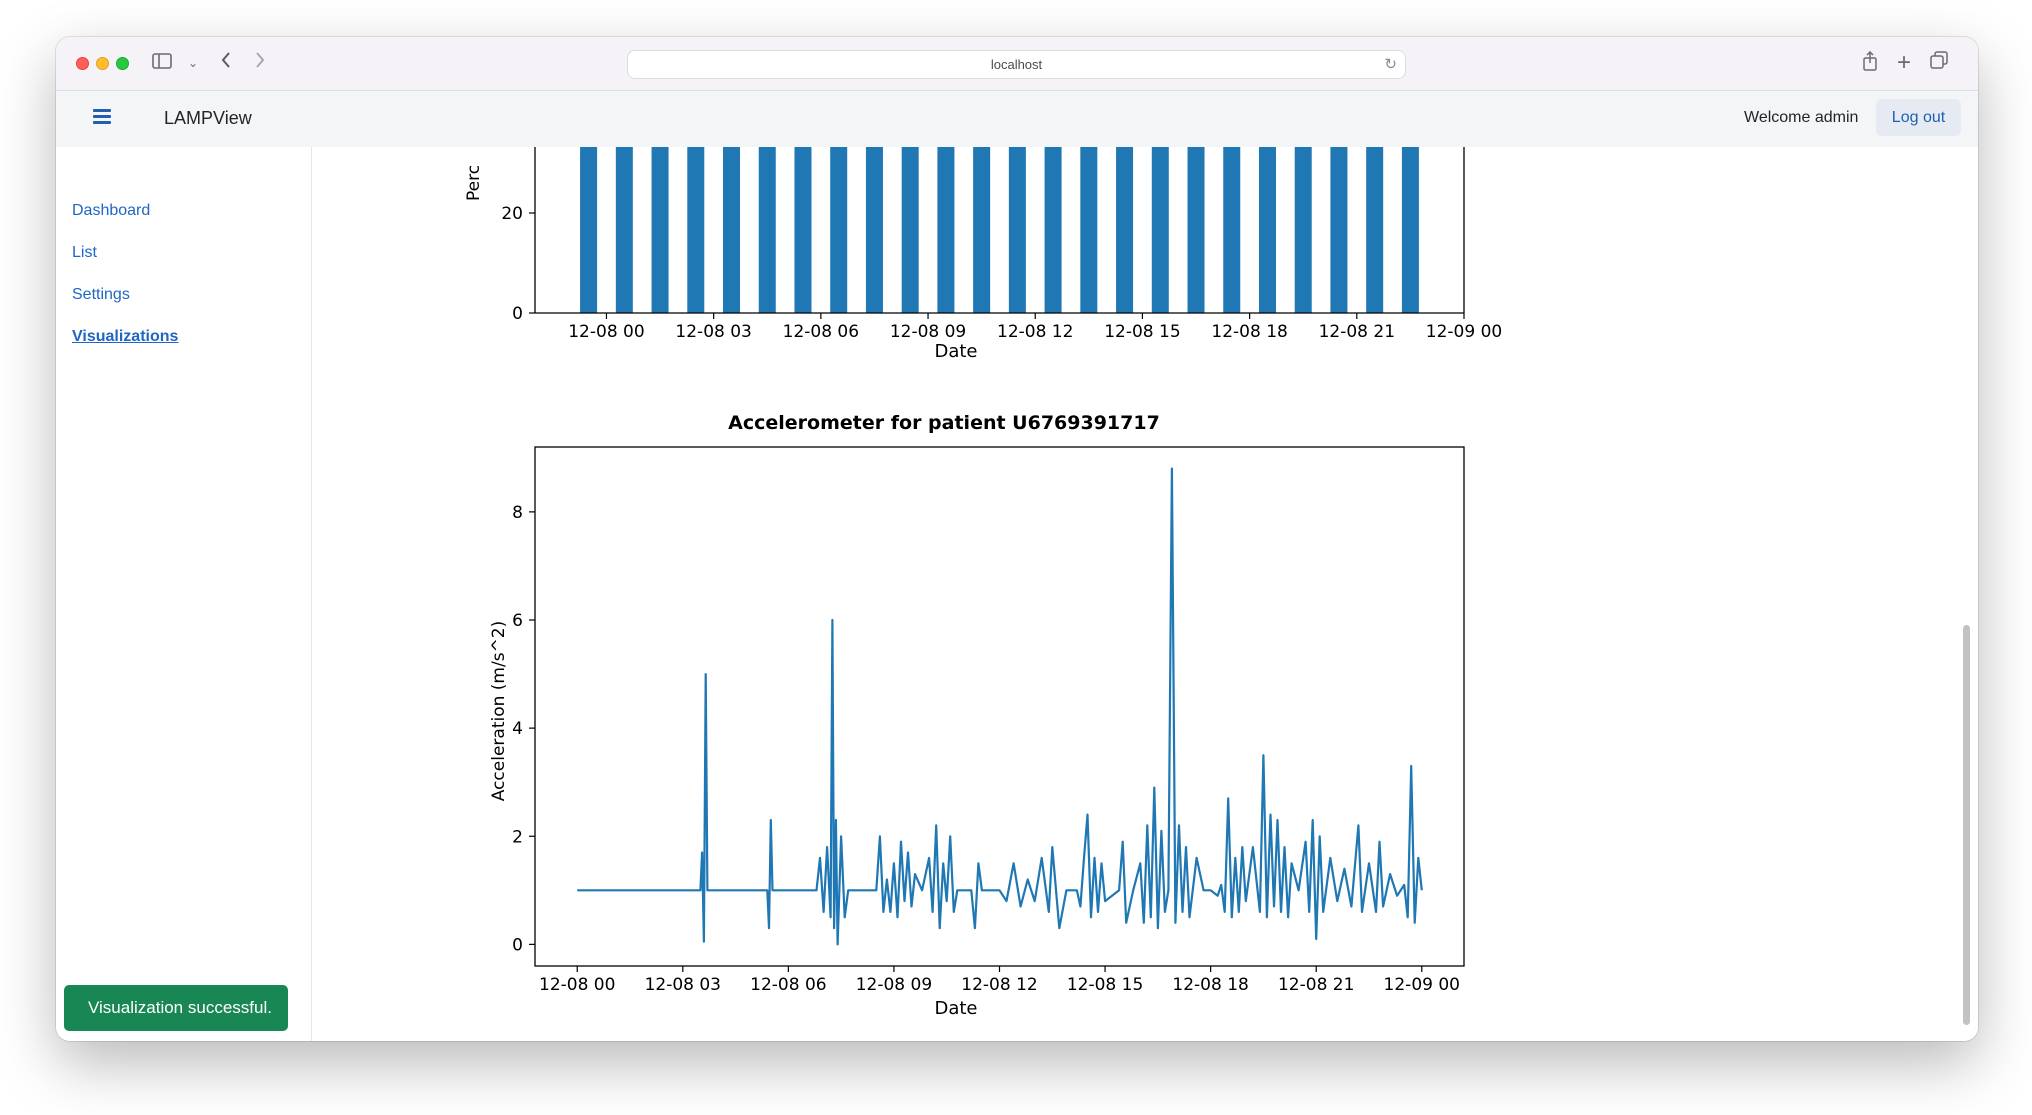  What do you see at coordinates (944, 423) in the screenshot?
I see `accelerometer-chart-title: Accelerometer for patient U6769391717` at bounding box center [944, 423].